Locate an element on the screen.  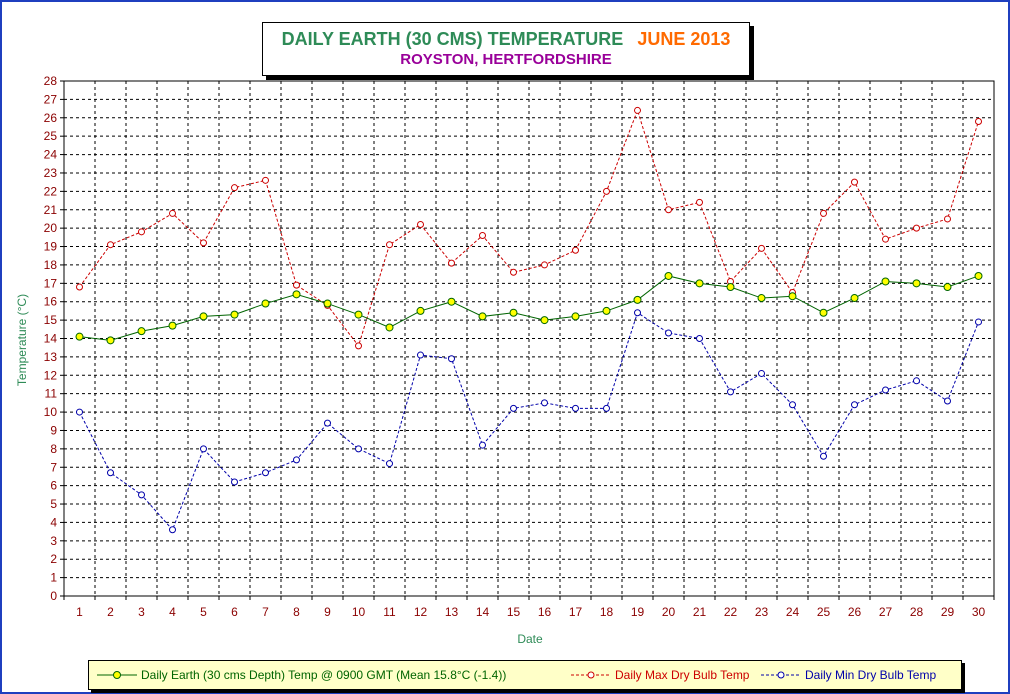
y-tick-label: 18 is located at coordinates (51, 265).